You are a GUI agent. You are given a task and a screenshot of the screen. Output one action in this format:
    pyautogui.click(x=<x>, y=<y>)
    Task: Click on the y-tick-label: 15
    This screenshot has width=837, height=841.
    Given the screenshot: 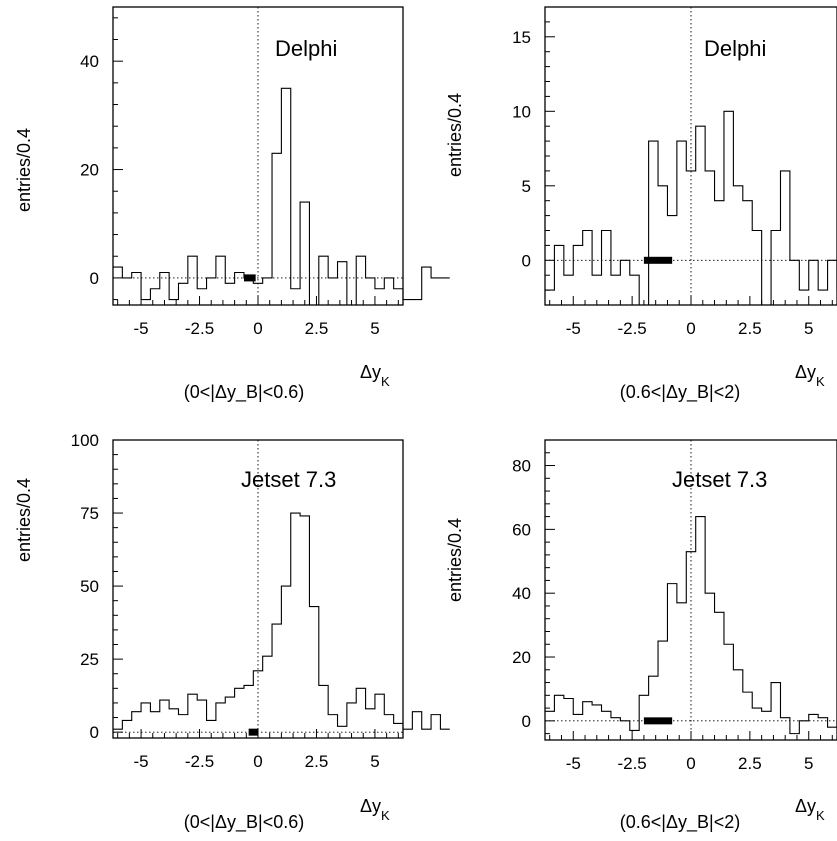 What is the action you would take?
    pyautogui.click(x=521, y=37)
    